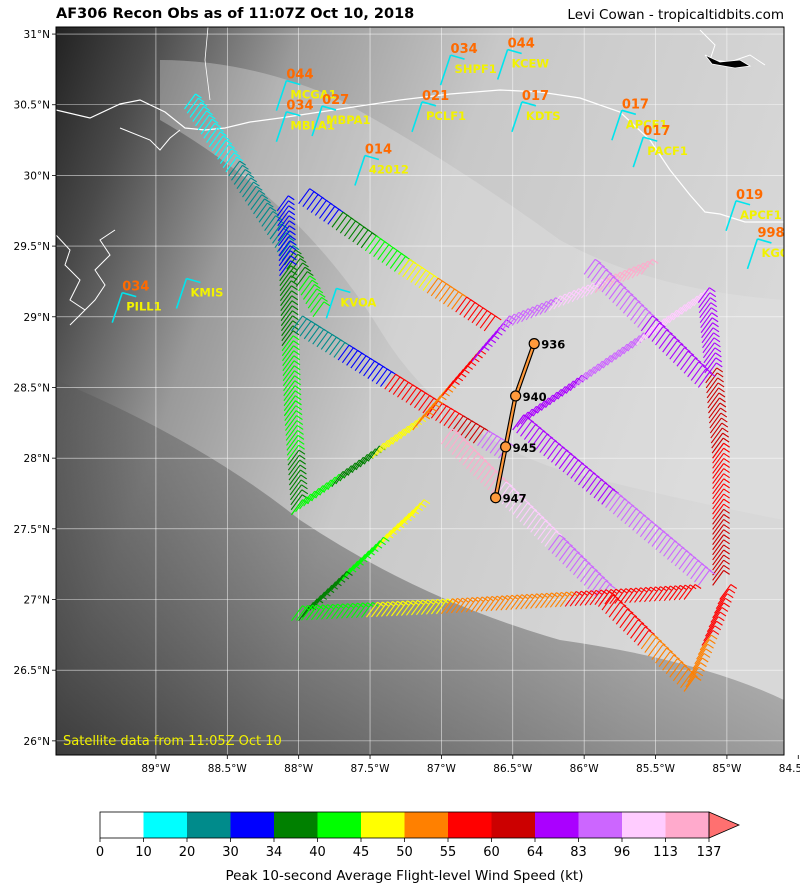 The image size is (800, 888). What do you see at coordinates (206, 293) in the screenshot?
I see `station-code: KMIS` at bounding box center [206, 293].